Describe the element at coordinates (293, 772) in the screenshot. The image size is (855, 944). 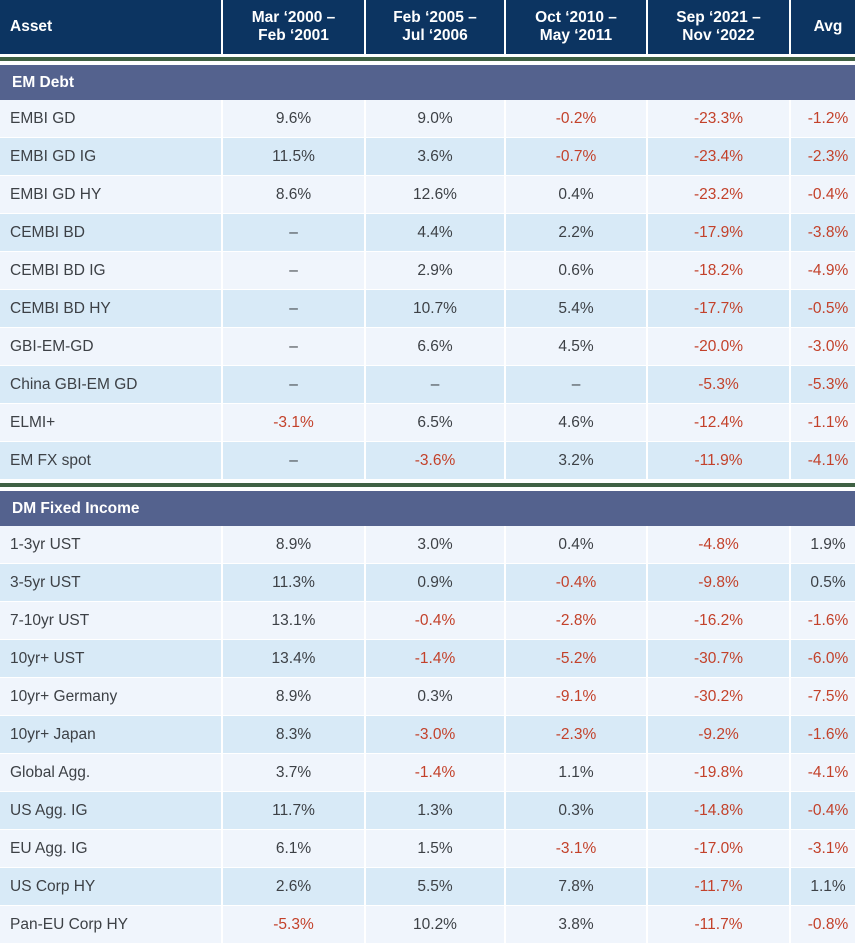
I see `cell-period-return: 3.7%` at that location.